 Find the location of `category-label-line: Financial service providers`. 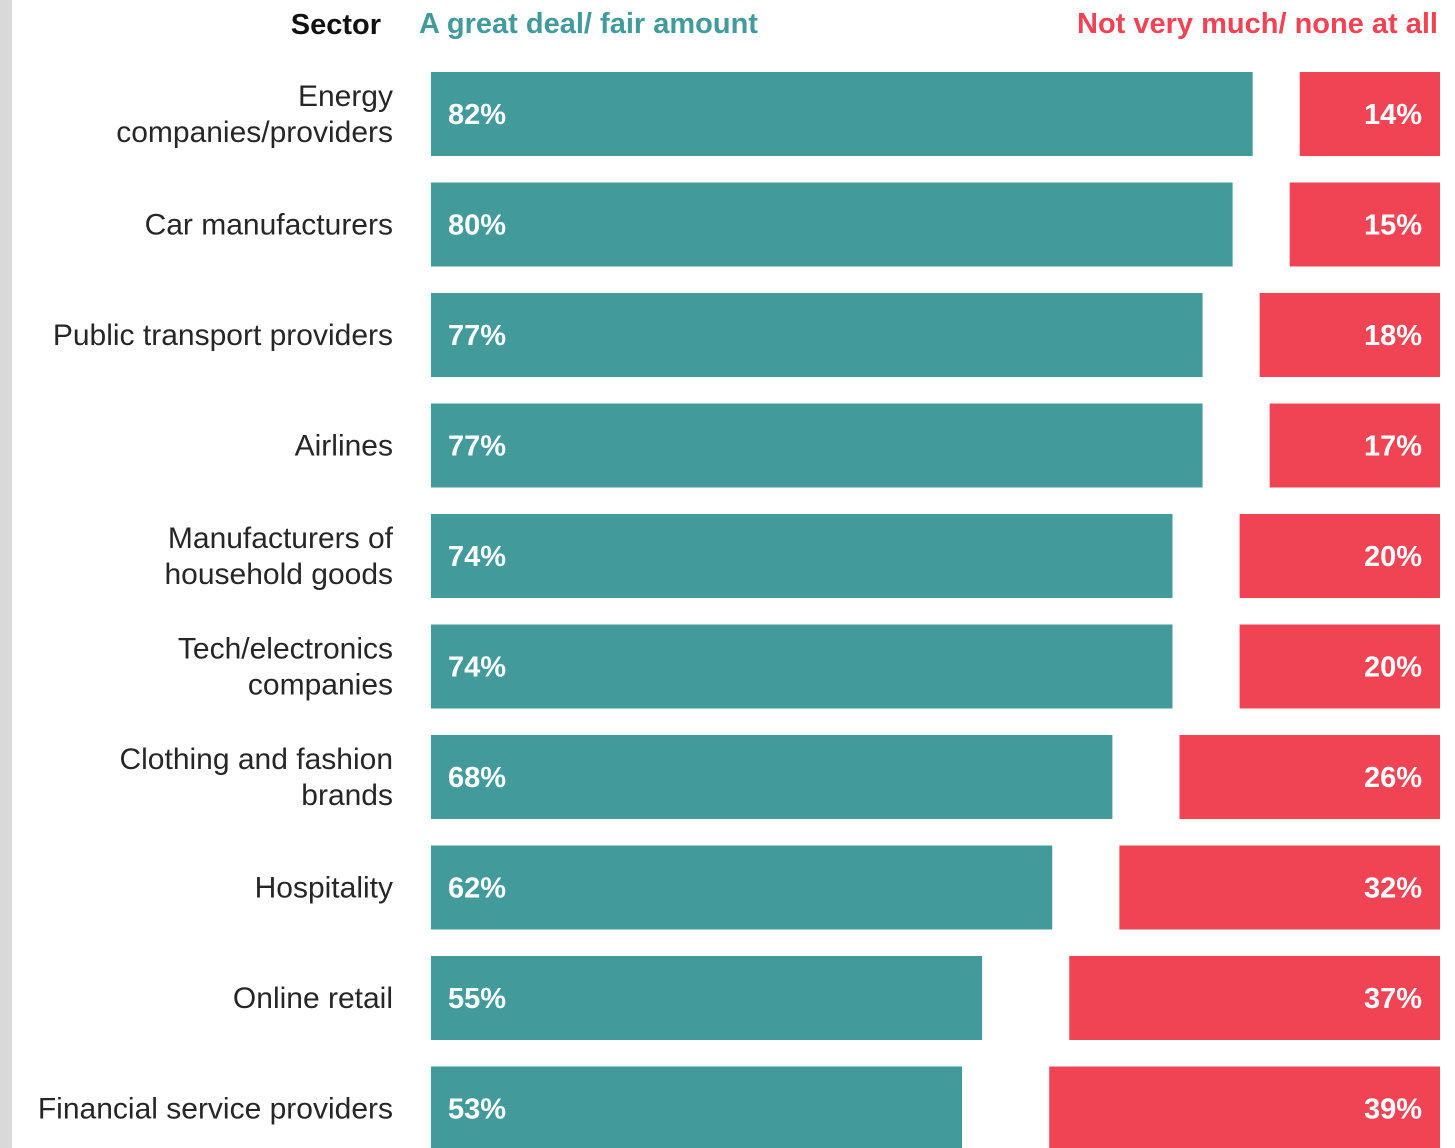

category-label-line: Financial service providers is located at coordinates (215, 1109).